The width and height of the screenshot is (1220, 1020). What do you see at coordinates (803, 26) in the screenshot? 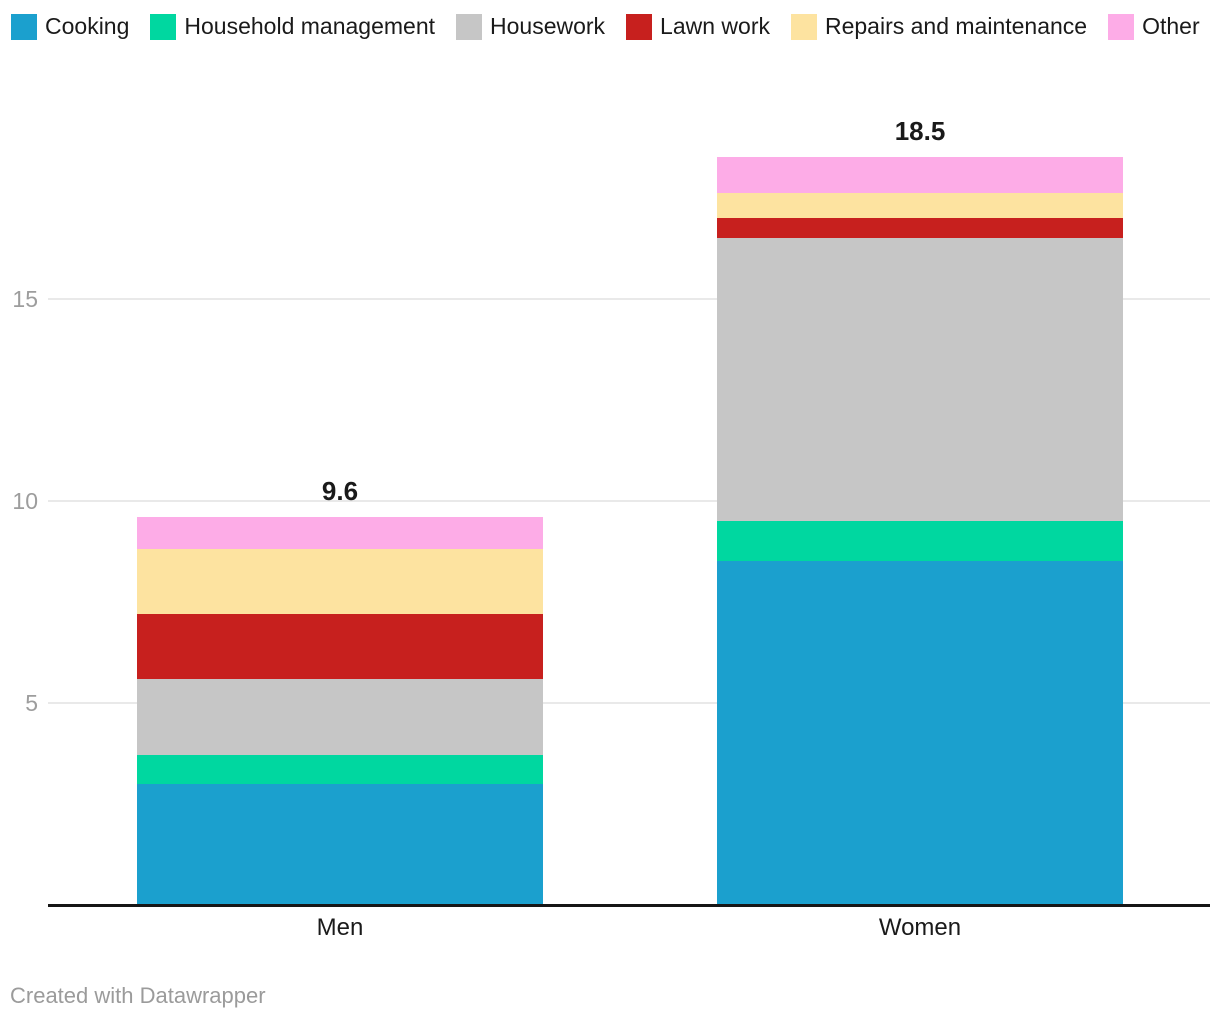
I see `legend-swatch-repairs-and-maintenance` at bounding box center [803, 26].